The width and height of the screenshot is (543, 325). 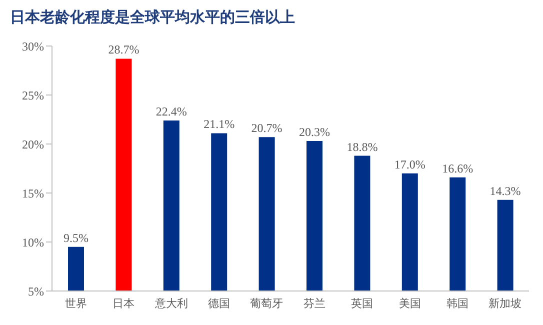 I want to click on data-label: 21.1%, so click(x=219, y=124).